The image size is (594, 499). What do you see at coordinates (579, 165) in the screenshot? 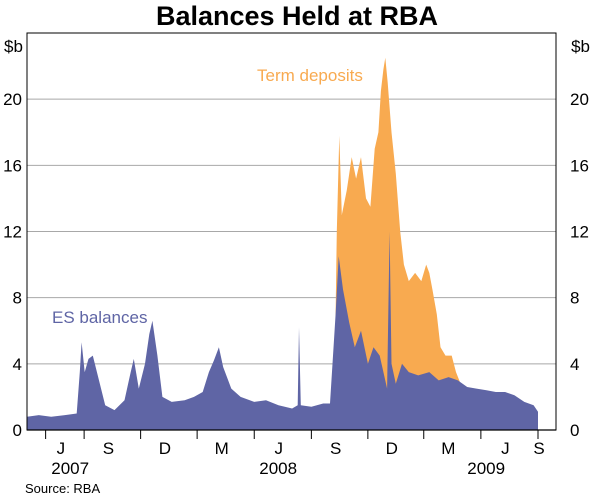
I see `y-tick-label-right: 16` at bounding box center [579, 165].